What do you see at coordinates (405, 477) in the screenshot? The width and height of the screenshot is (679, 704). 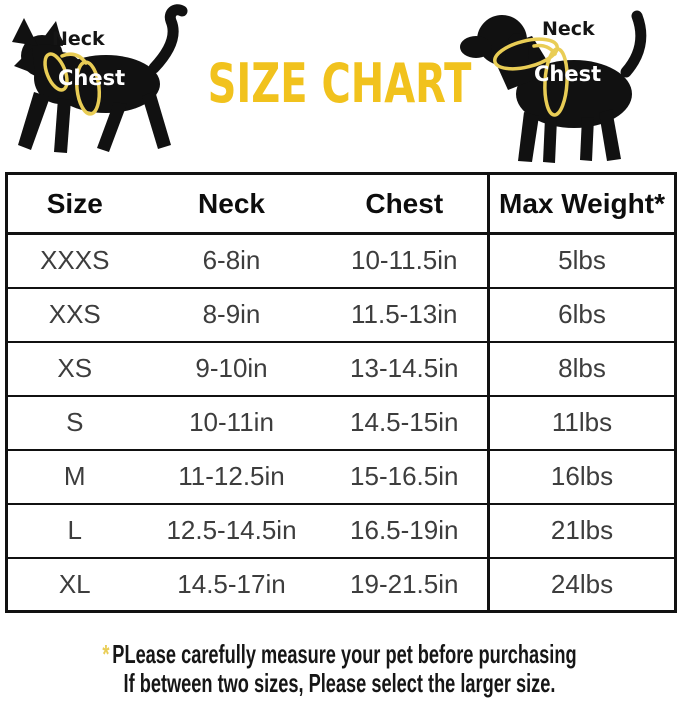 I see `chest-cell: 15-16.5in` at bounding box center [405, 477].